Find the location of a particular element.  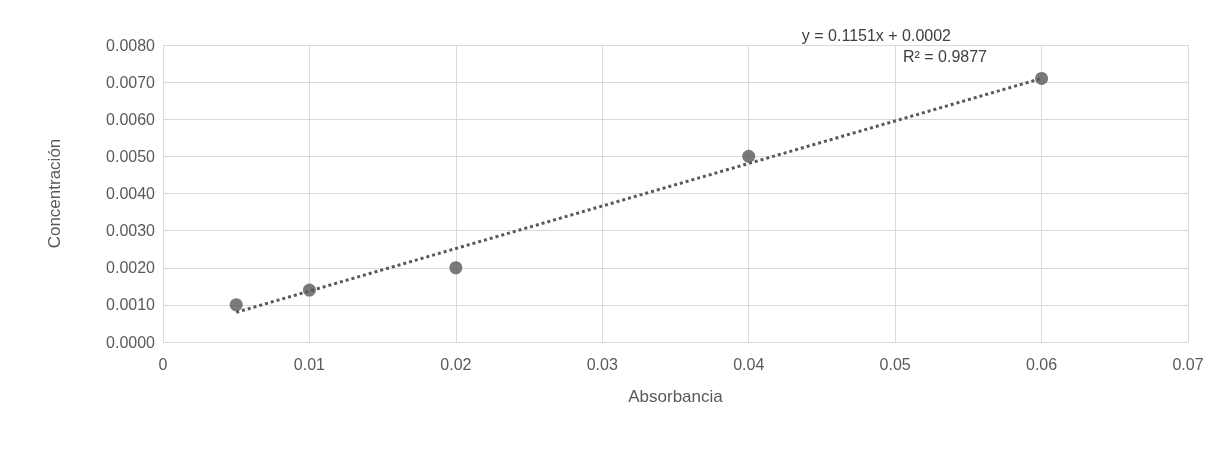

y-tick-label: 0.0020 is located at coordinates (131, 268).